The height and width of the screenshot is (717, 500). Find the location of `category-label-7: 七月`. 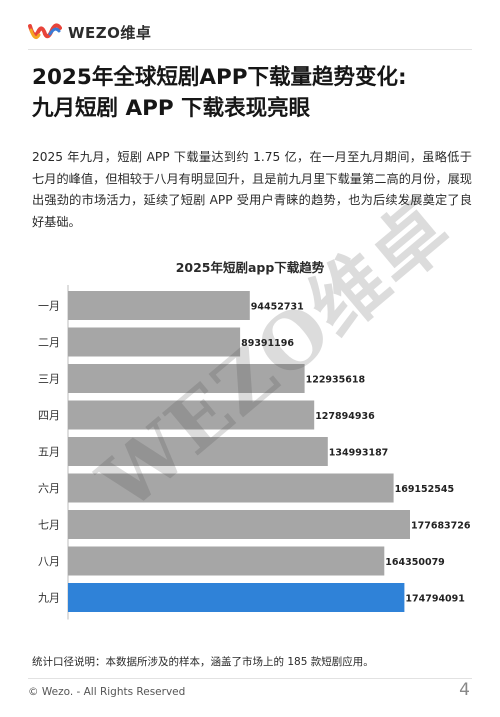

category-label-7: 七月 is located at coordinates (49, 525).